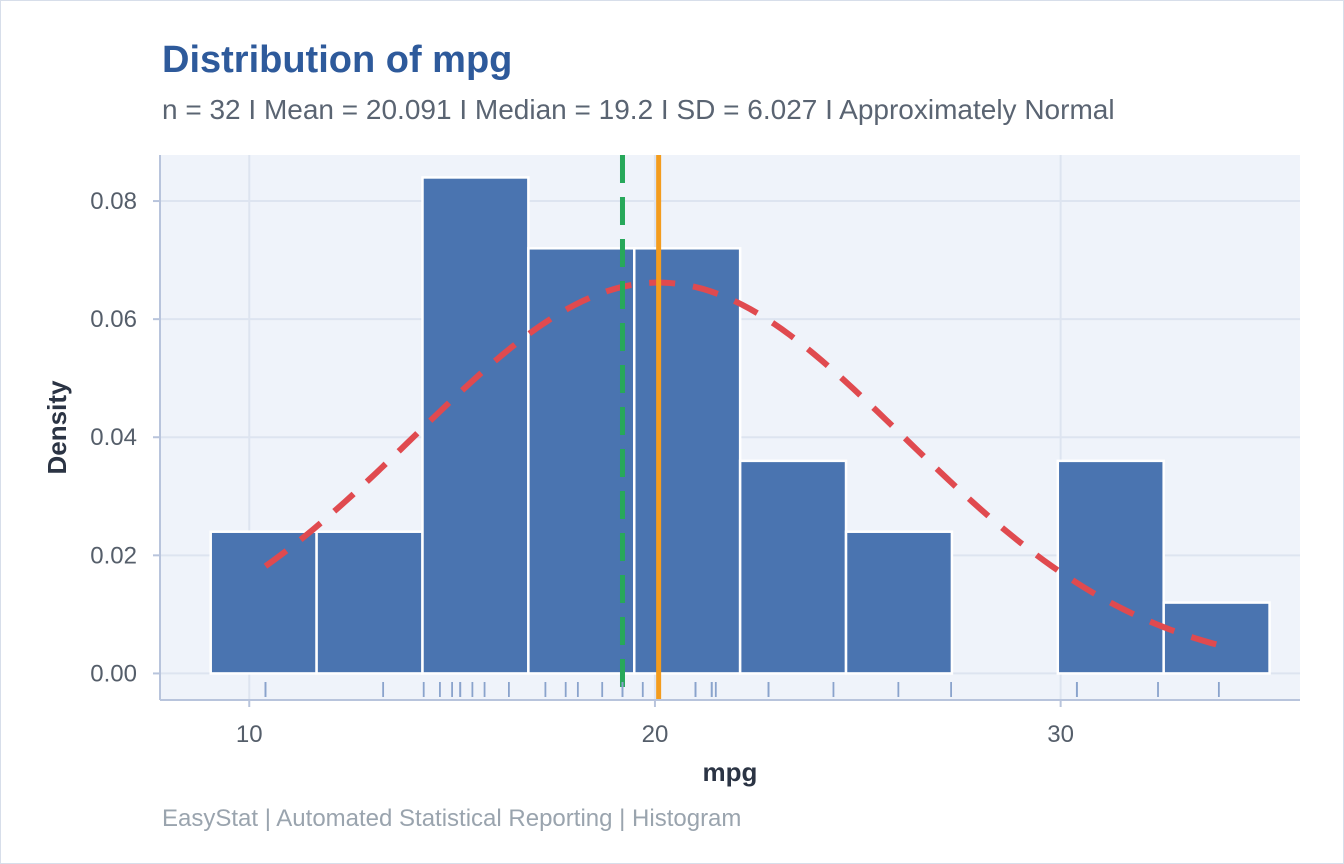  What do you see at coordinates (1060, 734) in the screenshot?
I see `x-tick-label: 30` at bounding box center [1060, 734].